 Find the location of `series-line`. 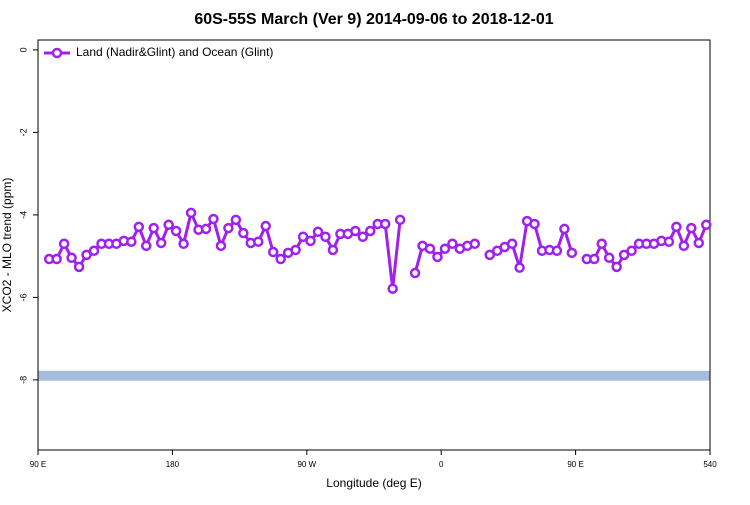

series-line is located at coordinates (225, 251).